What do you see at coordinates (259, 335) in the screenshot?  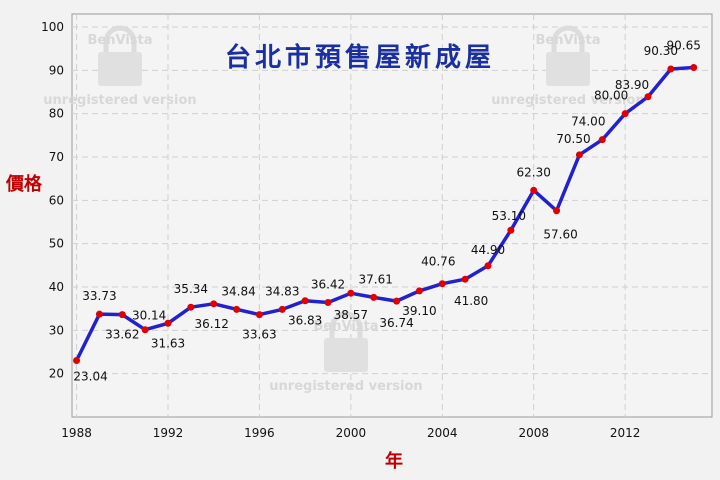 I see `data-label: 33.63` at bounding box center [259, 335].